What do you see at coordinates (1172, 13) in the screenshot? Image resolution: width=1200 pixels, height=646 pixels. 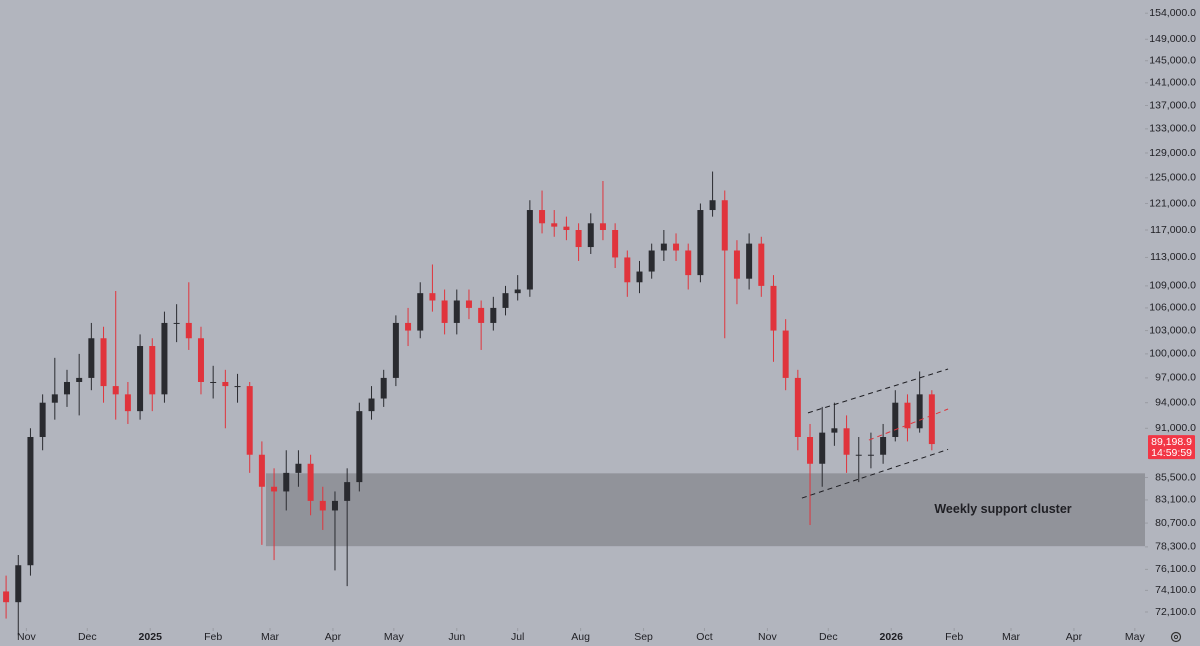 I see `y-tick-label: 154,000.0` at bounding box center [1172, 13].